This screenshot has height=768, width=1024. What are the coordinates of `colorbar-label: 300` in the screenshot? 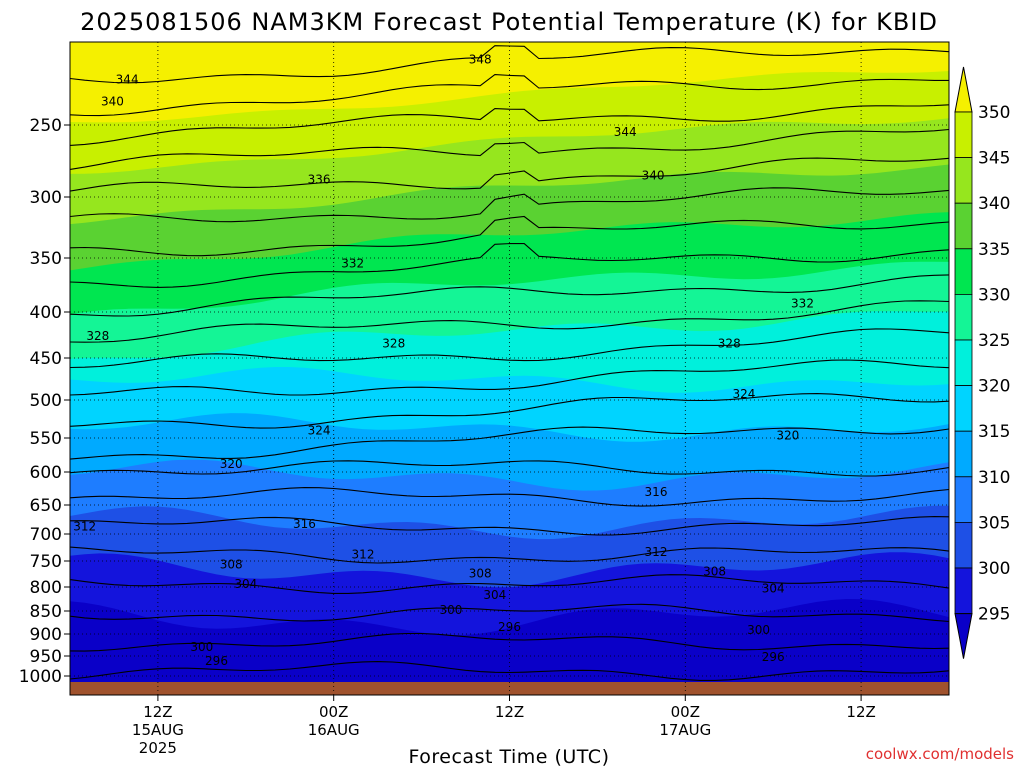 It's located at (994, 569).